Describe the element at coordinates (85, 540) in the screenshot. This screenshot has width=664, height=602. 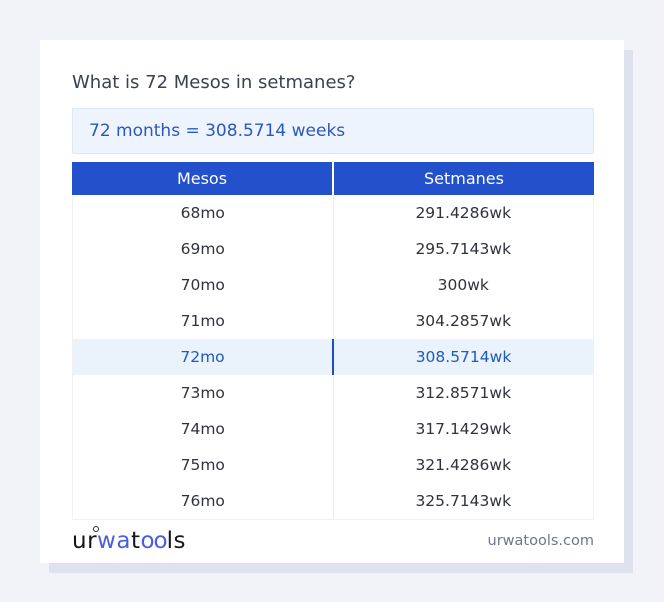
I see `logo-seg-ur: ur` at that location.